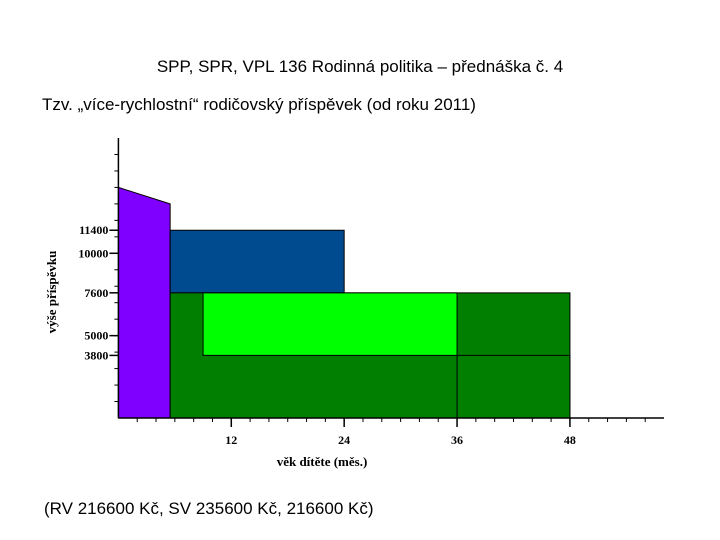  I want to click on x-tick-label: 48, so click(570, 440).